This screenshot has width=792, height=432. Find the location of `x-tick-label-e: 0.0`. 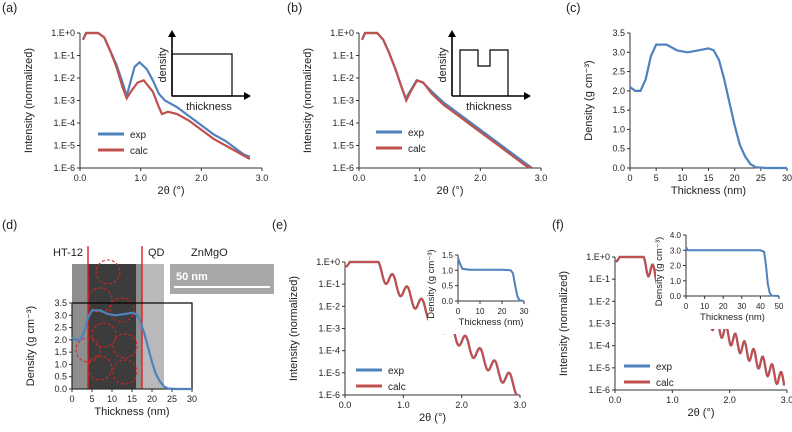

x-tick-label-e: 0.0 is located at coordinates (345, 405).